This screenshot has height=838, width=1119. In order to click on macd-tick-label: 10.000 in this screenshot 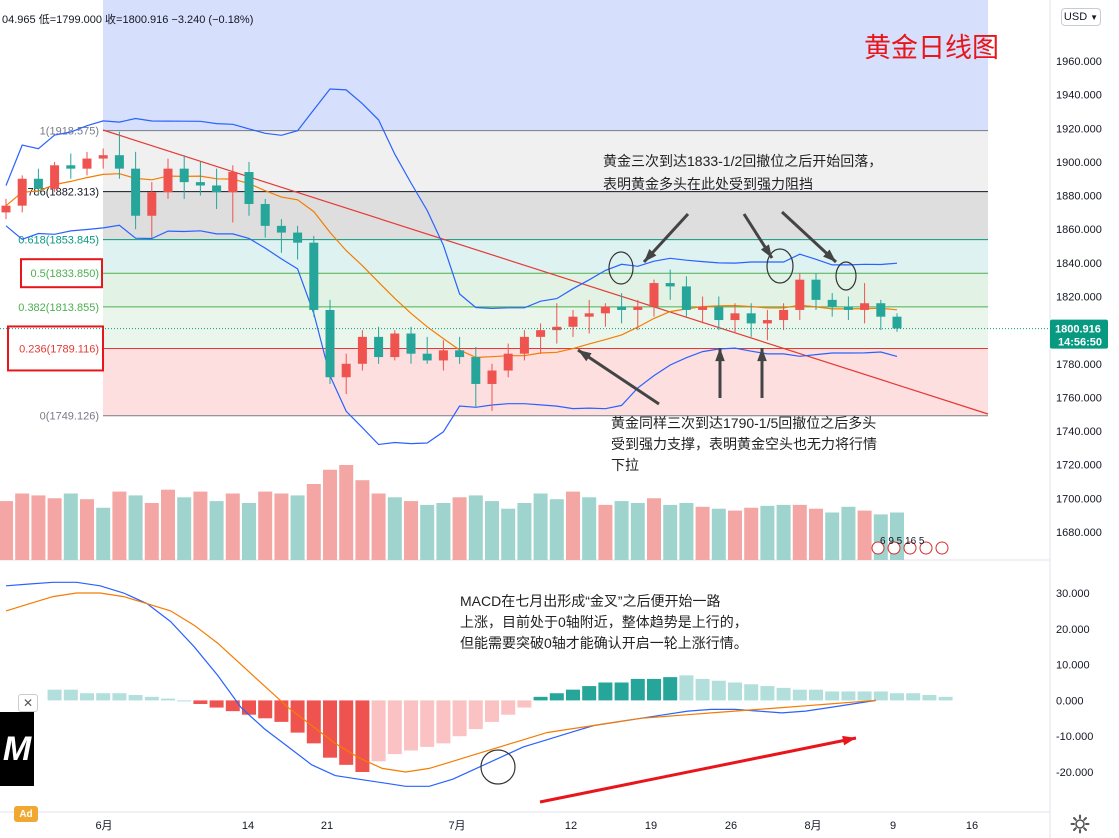, I will do `click(1073, 666)`.